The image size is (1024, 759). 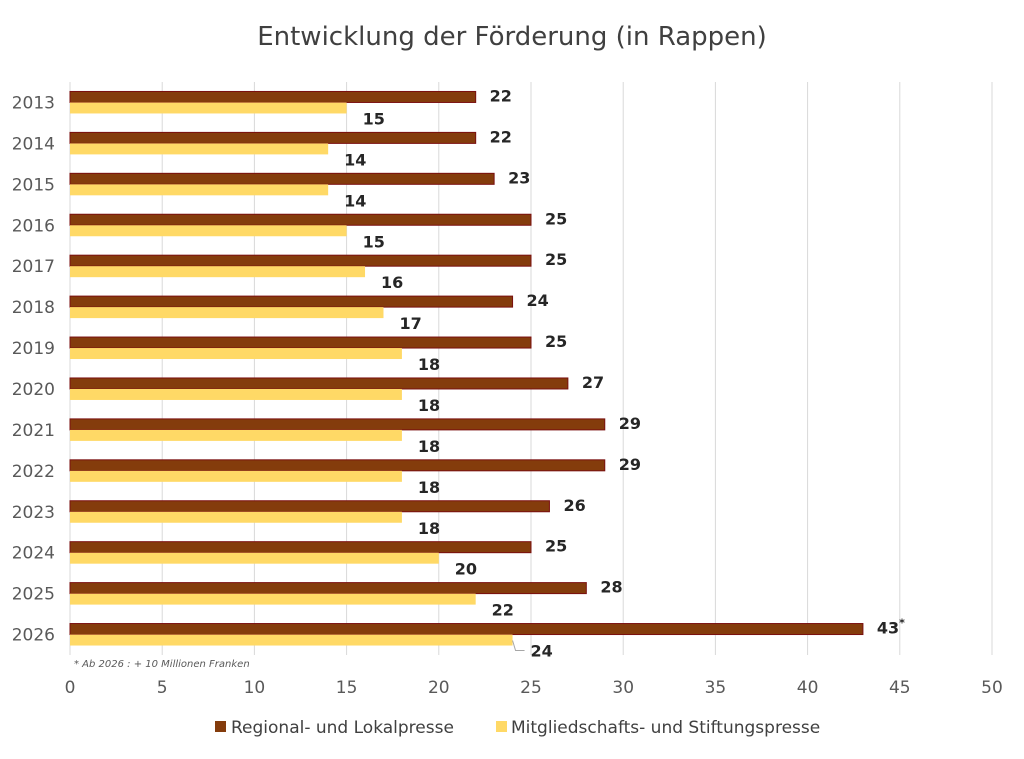 I want to click on x-tick-label: 45, so click(x=900, y=688).